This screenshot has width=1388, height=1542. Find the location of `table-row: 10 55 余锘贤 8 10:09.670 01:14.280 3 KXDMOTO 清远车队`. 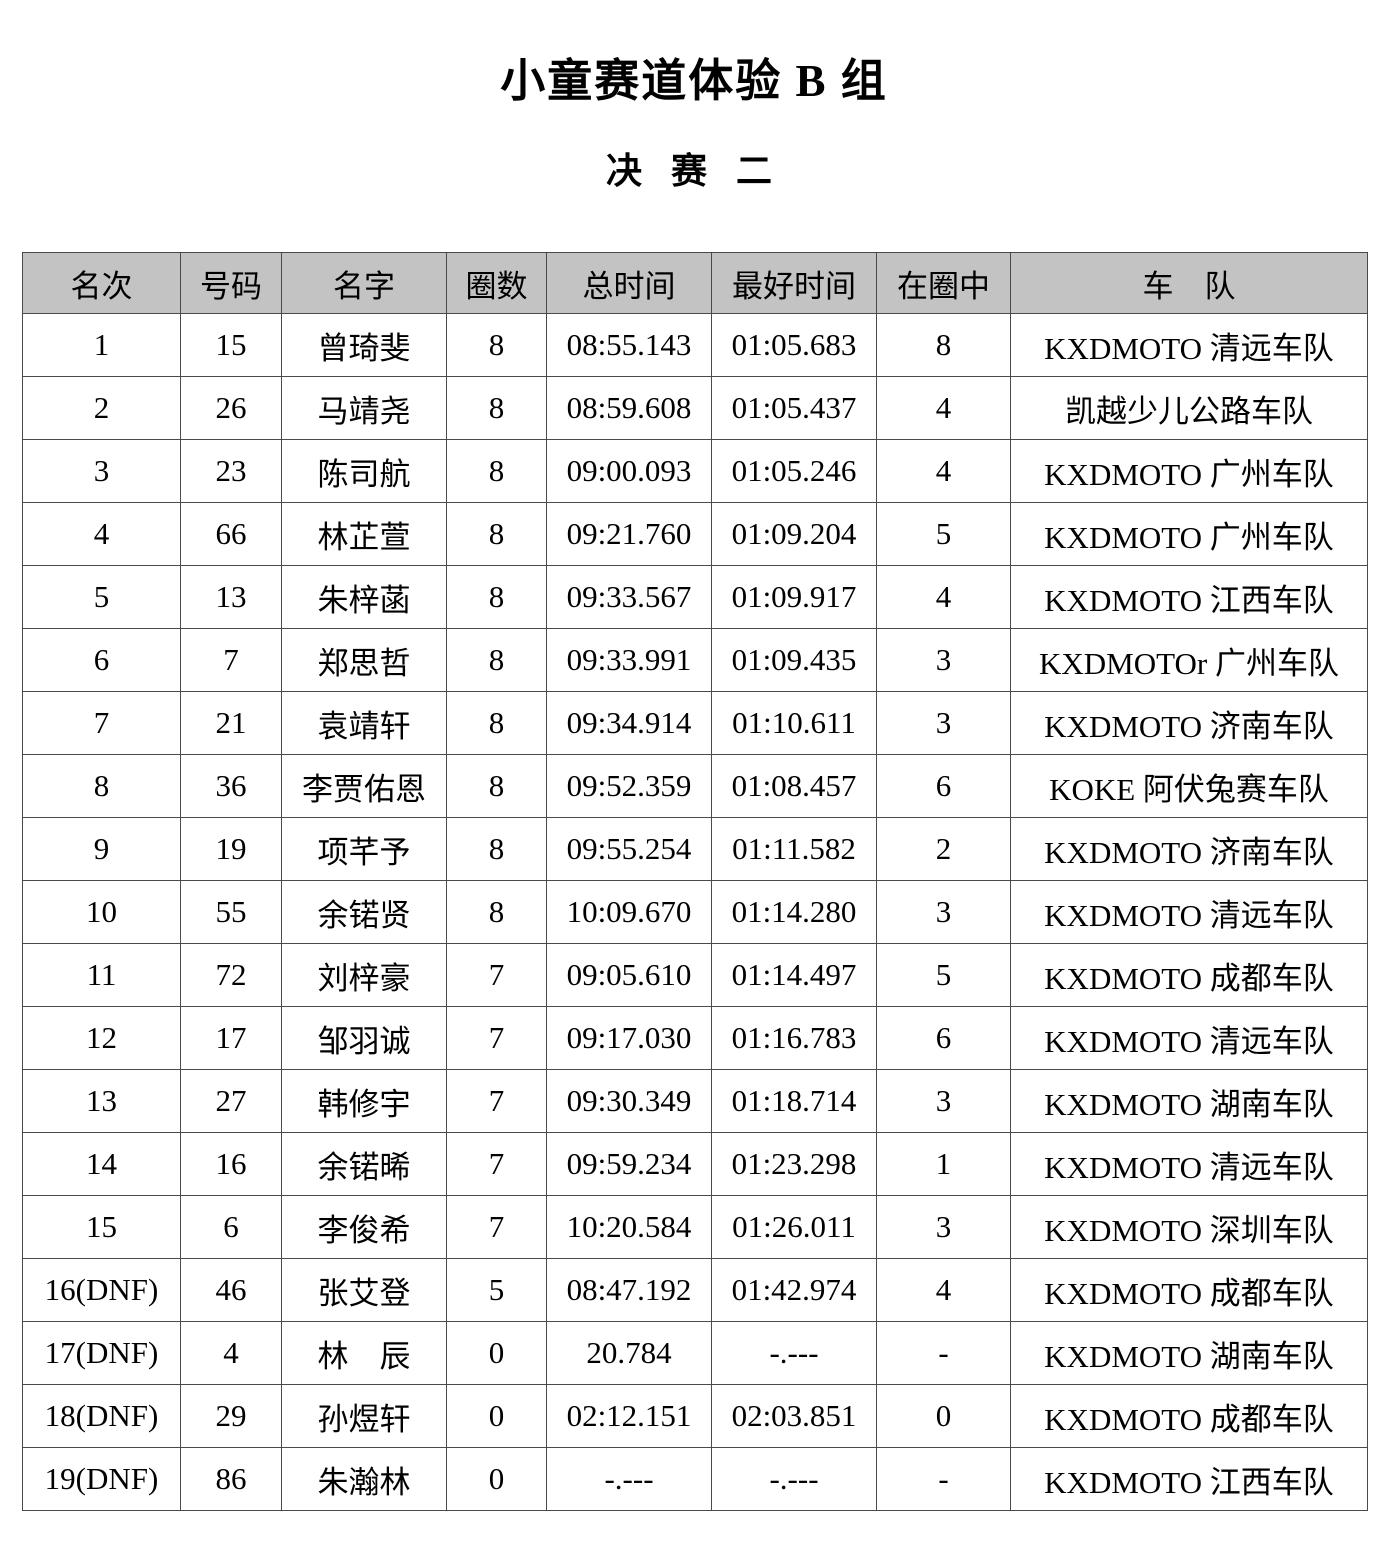

table-row: 10 55 余锘贤 8 10:09.670 01:14.280 3 KXDMOTO 清远车队 is located at coordinates (695, 912).